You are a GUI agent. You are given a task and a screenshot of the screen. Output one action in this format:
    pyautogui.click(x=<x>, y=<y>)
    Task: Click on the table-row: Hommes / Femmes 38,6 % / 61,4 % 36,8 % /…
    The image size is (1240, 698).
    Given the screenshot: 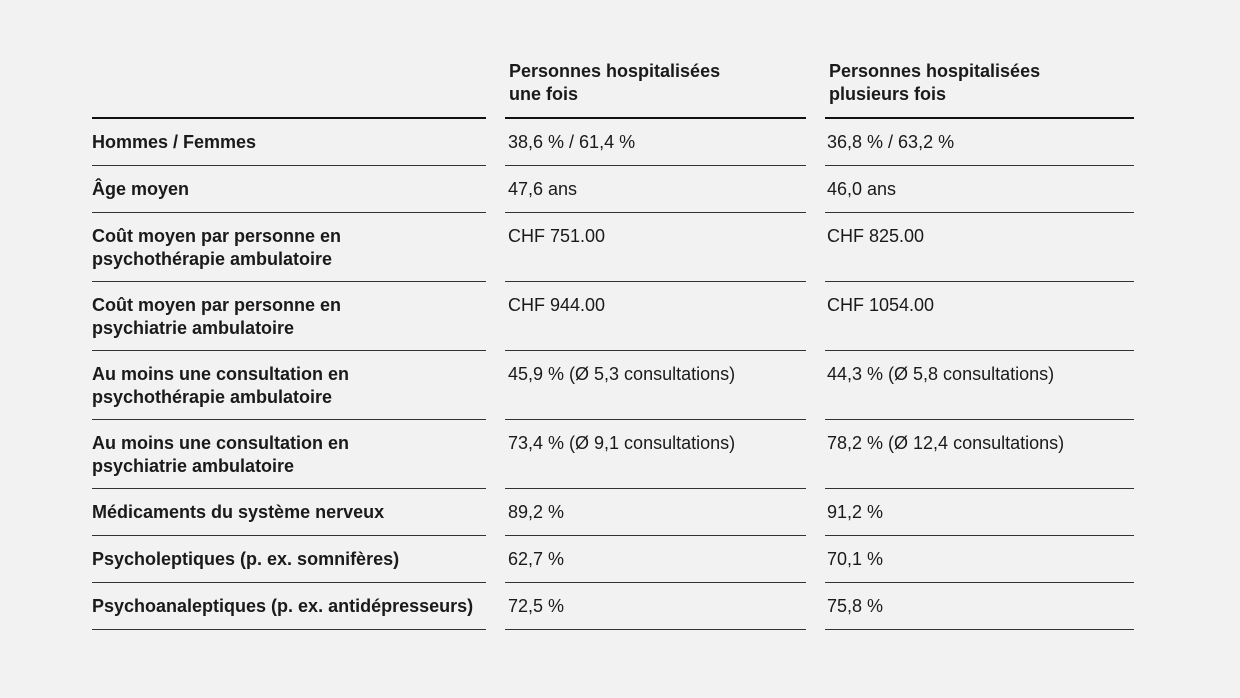 What is the action you would take?
    pyautogui.click(x=613, y=142)
    